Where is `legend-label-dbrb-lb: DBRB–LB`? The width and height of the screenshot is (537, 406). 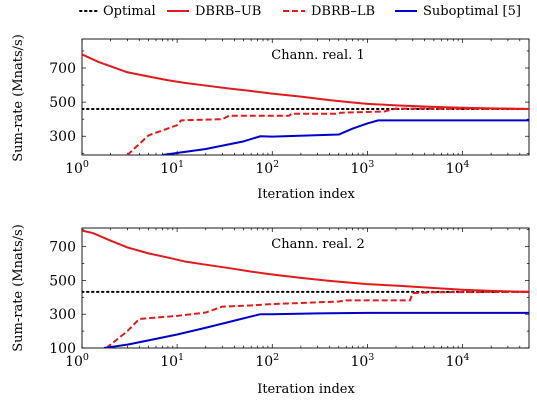
legend-label-dbrb-lb: DBRB–LB is located at coordinates (343, 11).